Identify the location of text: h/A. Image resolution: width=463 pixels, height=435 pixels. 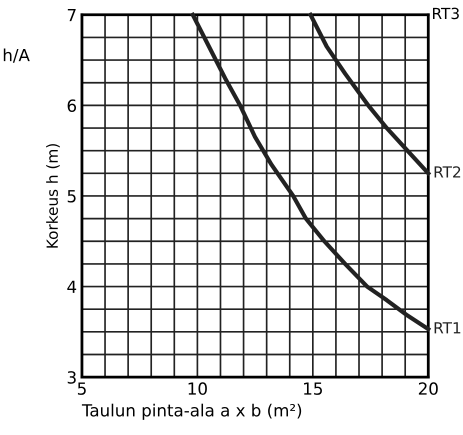
(17, 55).